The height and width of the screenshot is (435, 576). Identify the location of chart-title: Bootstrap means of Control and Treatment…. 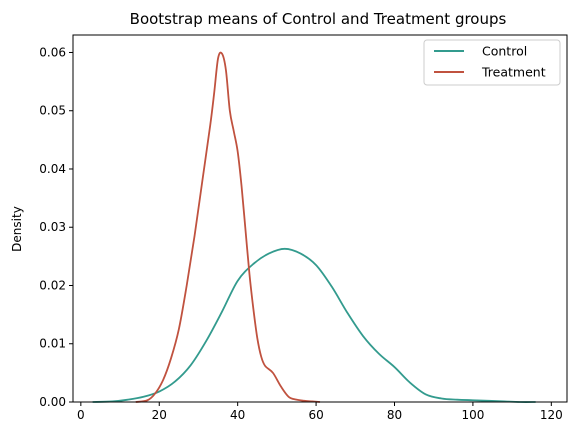
(318, 19).